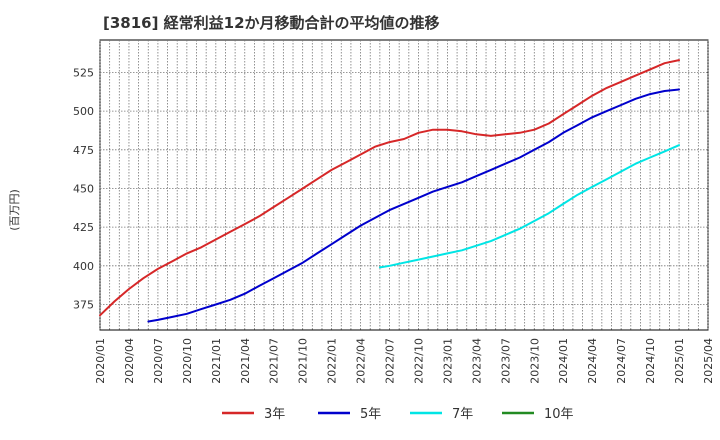  Describe the element at coordinates (476, 361) in the screenshot. I see `x-tick-label: 2023/04` at that location.